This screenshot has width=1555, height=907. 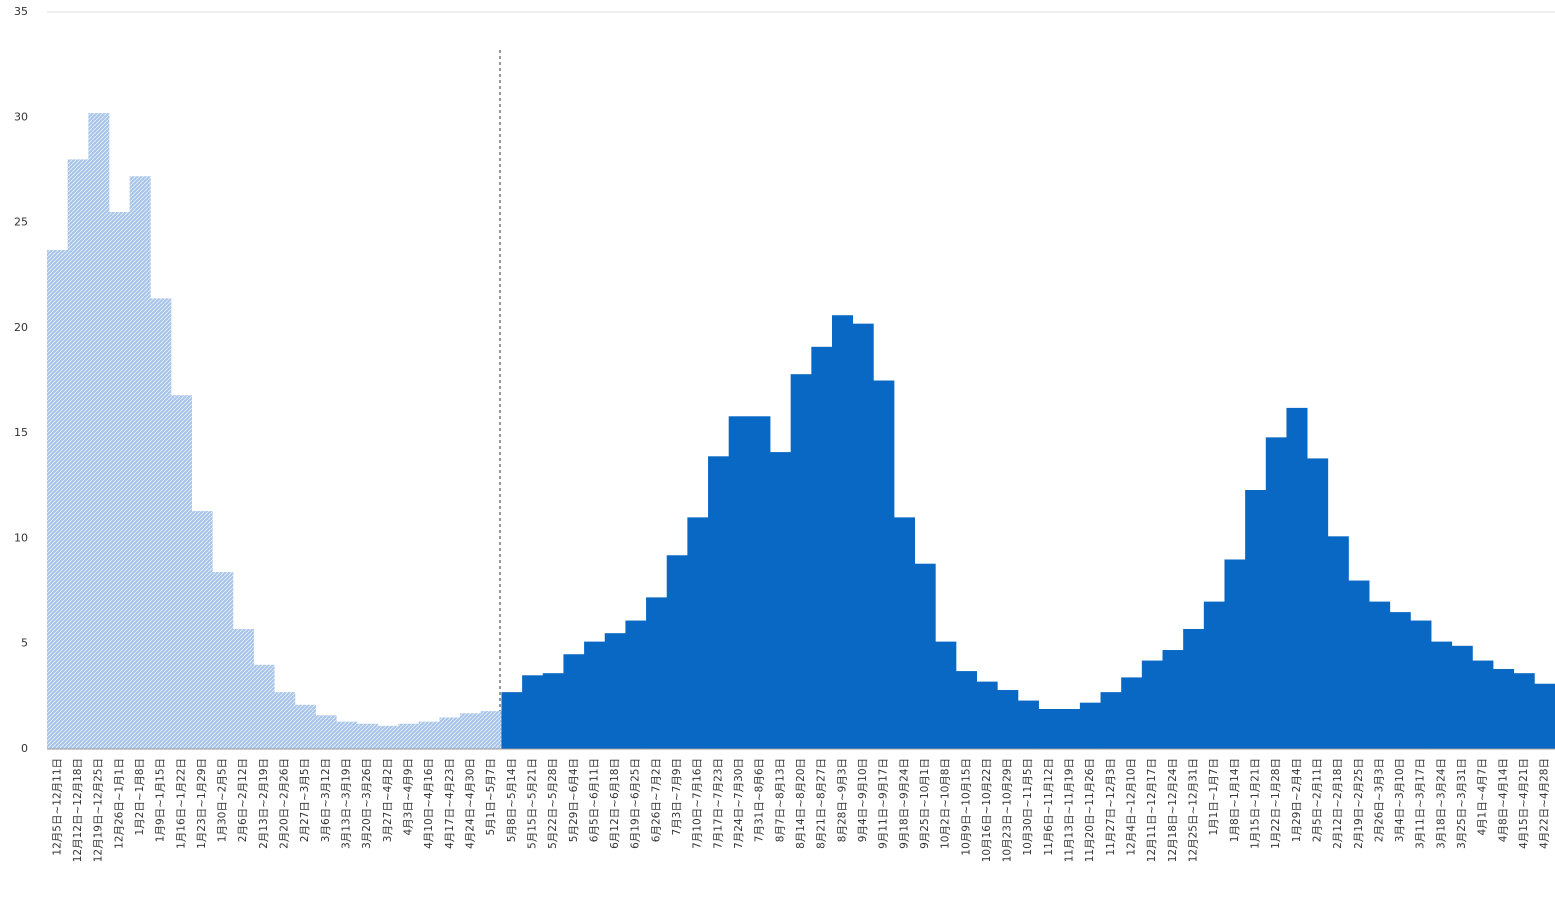 I want to click on x-tick-label: 2月12日~2月18日, so click(x=1338, y=803).